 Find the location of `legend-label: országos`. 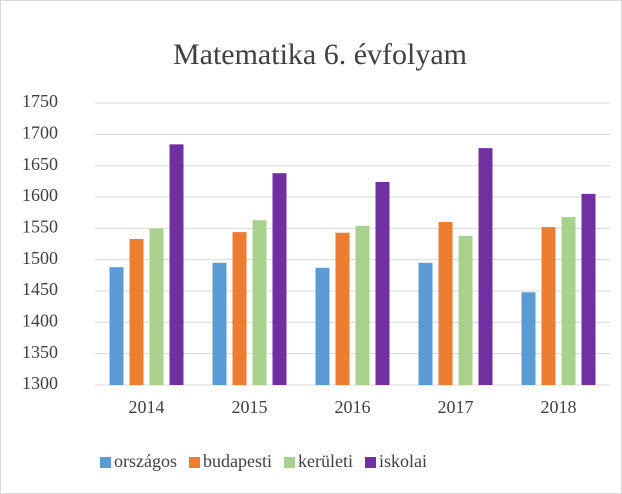

legend-label: országos is located at coordinates (145, 461).